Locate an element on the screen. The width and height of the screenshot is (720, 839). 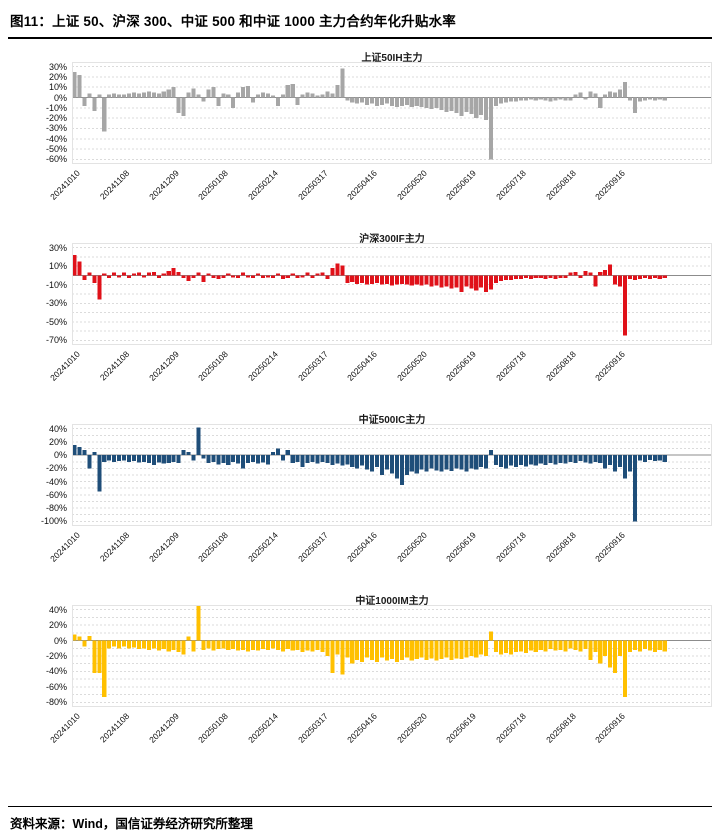
chart-svg is located at coordinates (392, 294).